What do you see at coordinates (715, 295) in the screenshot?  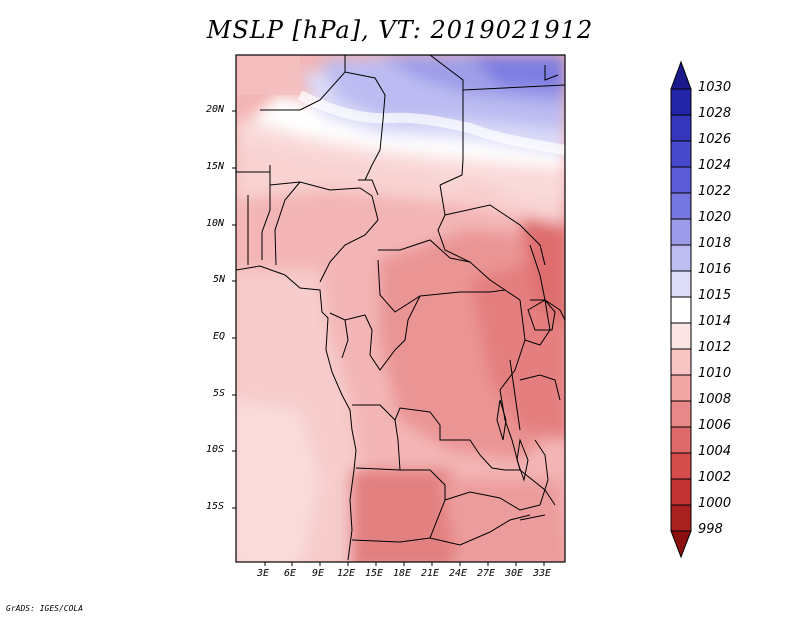 I see `colorbar-label: 1015` at bounding box center [715, 295].